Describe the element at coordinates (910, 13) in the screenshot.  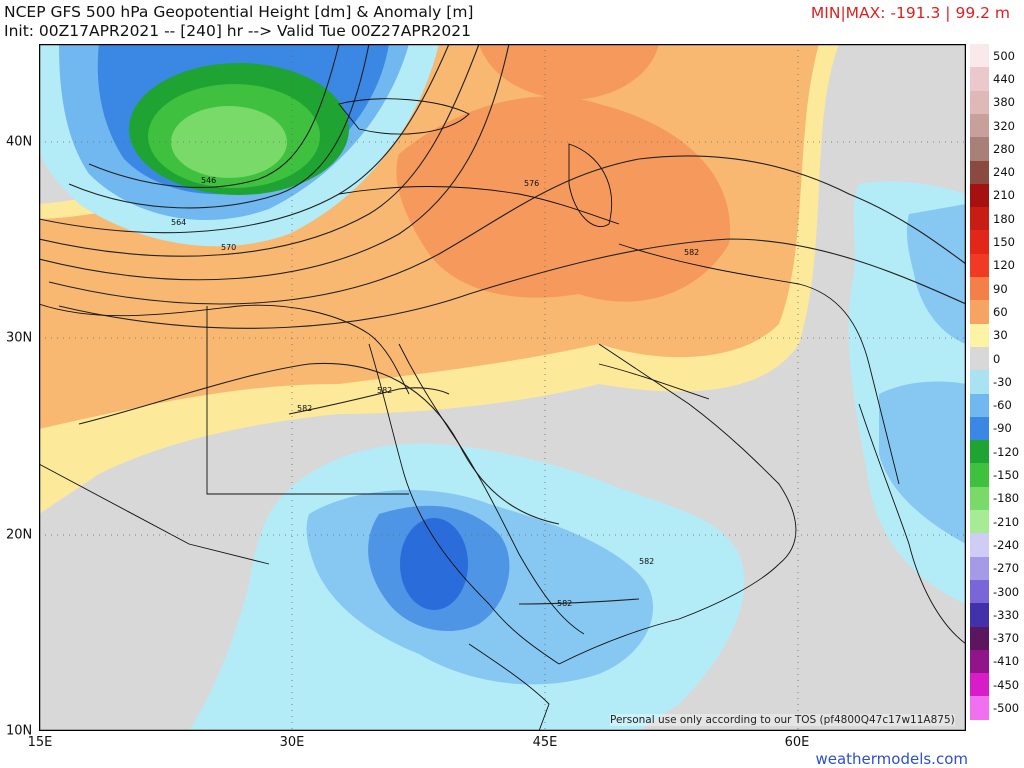
I see `min-max-readout: MIN|MAX: -191.3 | 99.2 m` at that location.